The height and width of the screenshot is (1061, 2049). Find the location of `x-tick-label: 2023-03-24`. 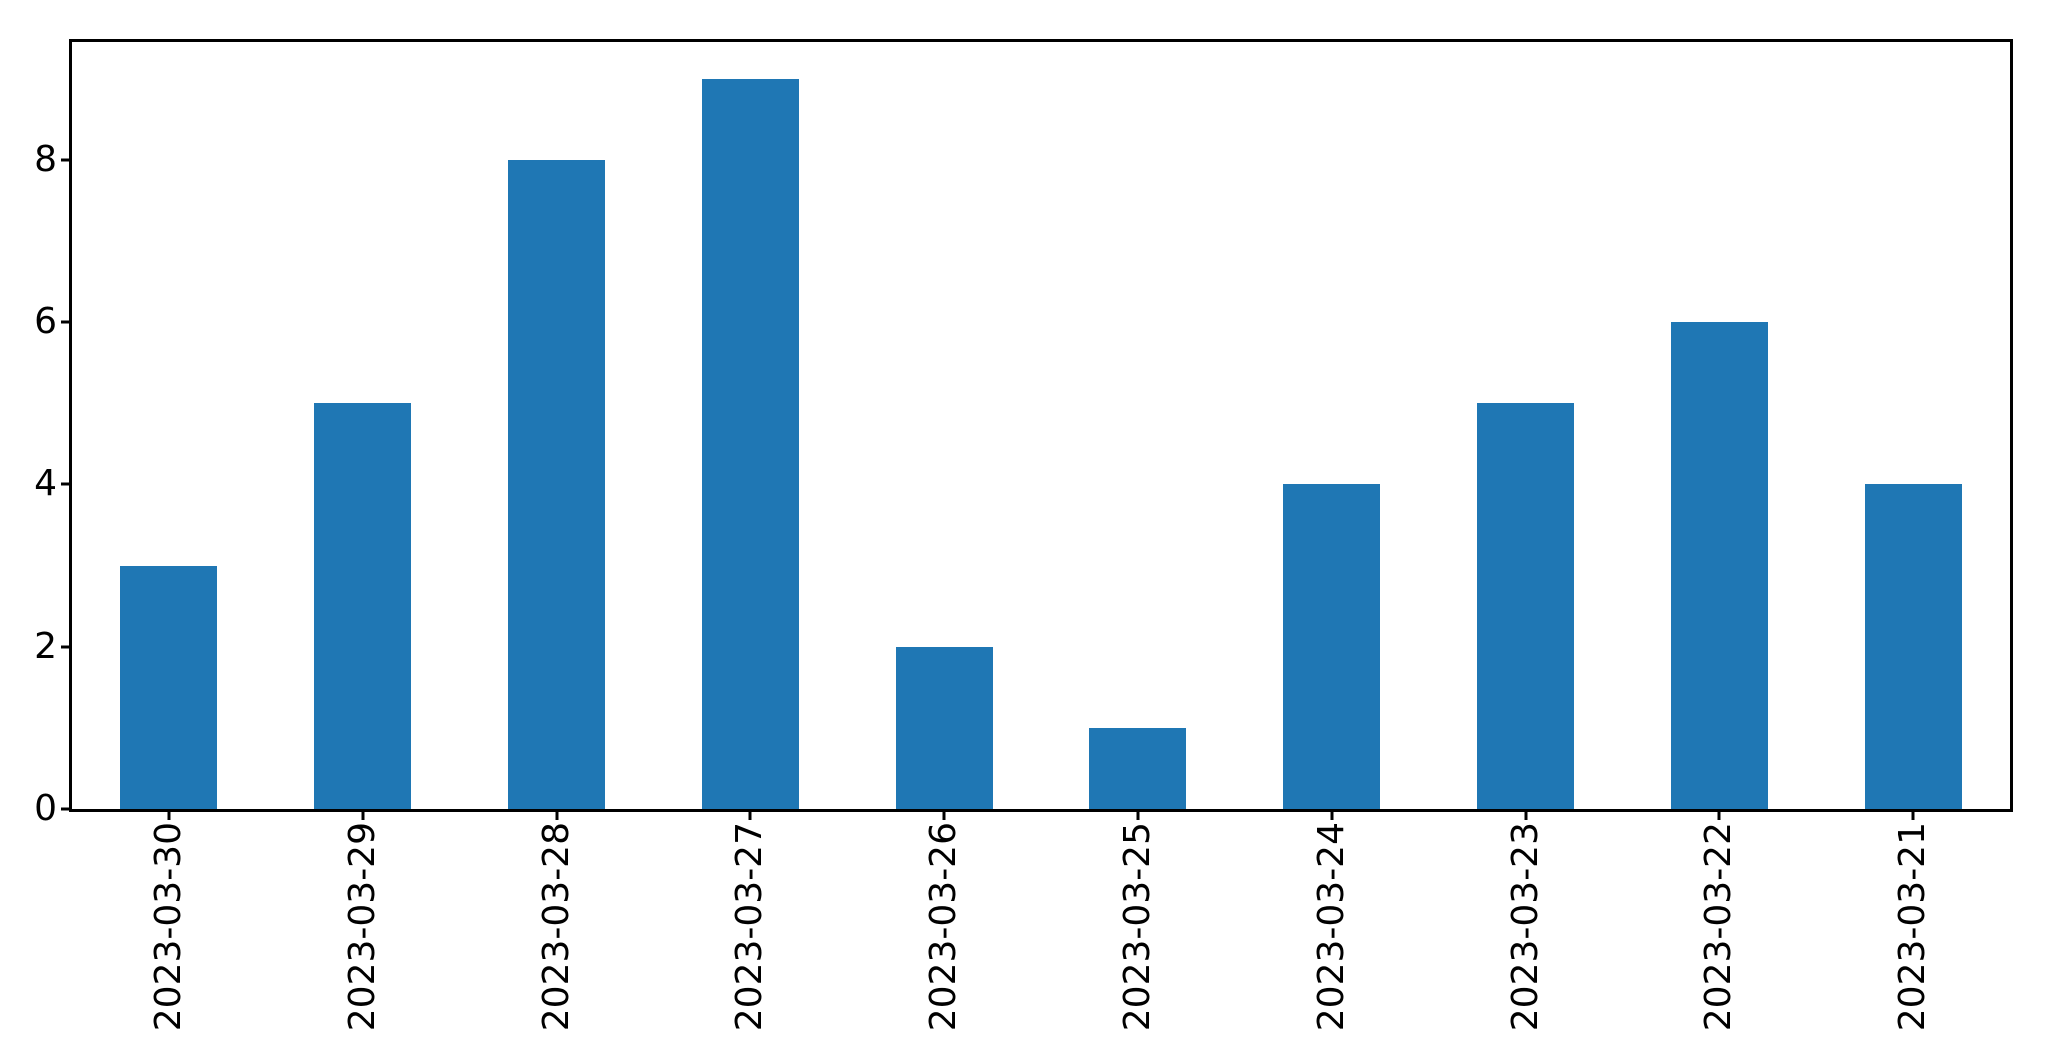

x-tick-label: 2023-03-24 is located at coordinates (1331, 927).